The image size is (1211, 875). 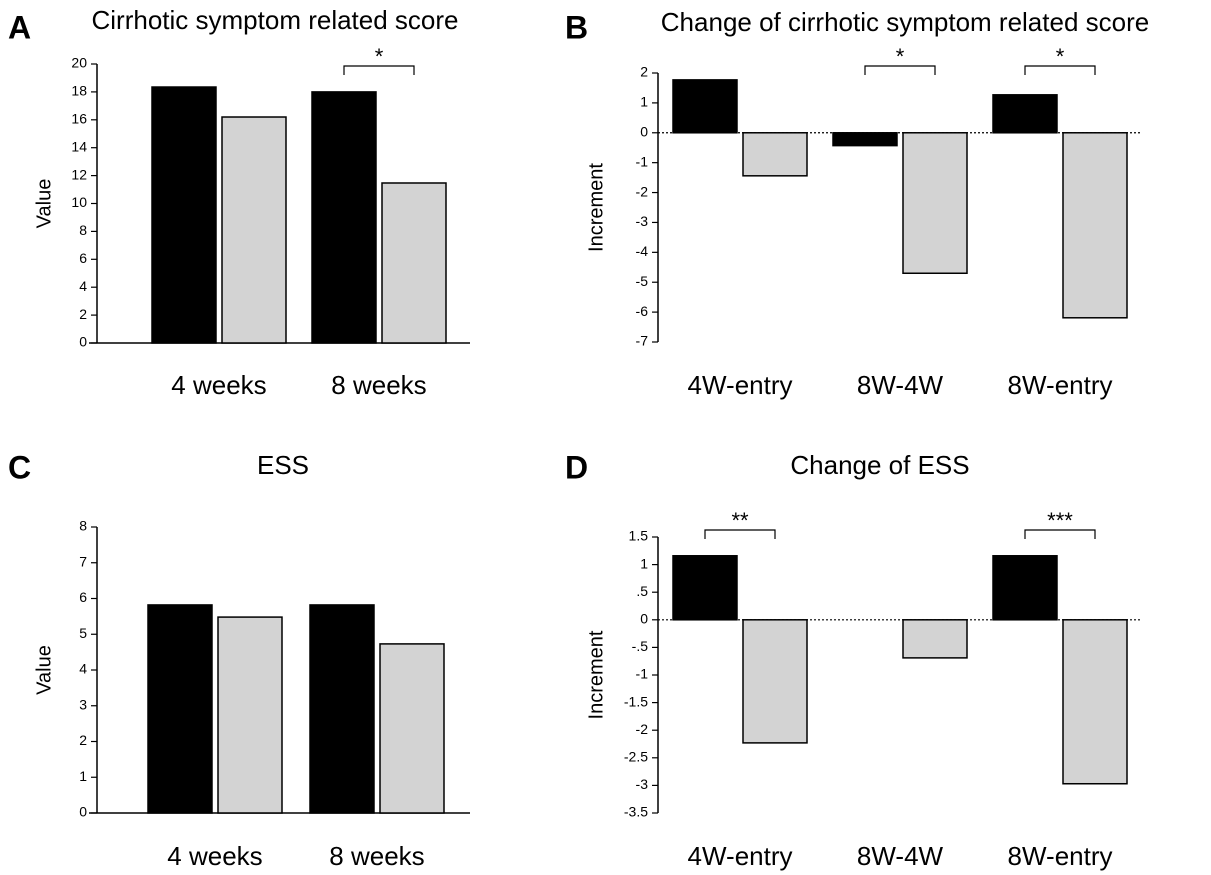 I want to click on y-tick-label: .5, so click(x=642, y=591).